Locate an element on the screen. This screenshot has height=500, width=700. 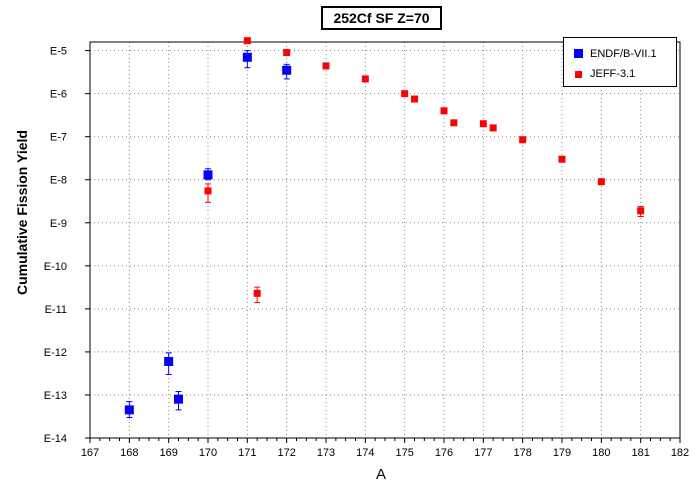
x-tick-label: 181 is located at coordinates (640, 453).